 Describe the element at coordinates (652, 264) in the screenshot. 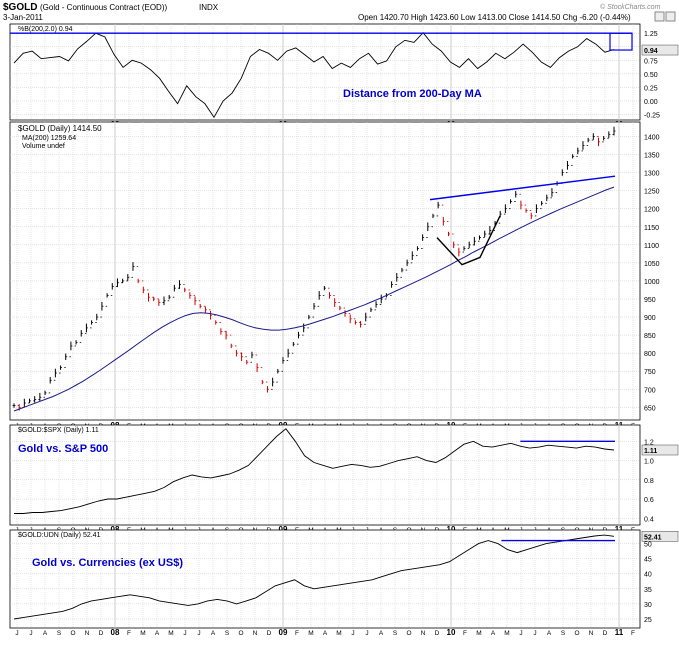

I see `y-tick-label: 1050` at that location.